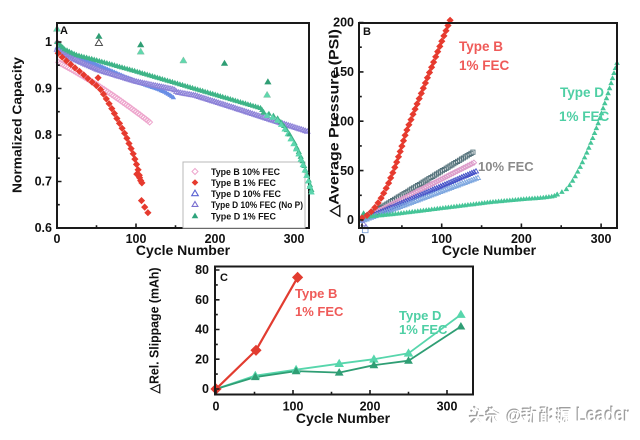 The width and height of the screenshot is (640, 440). What do you see at coordinates (224, 278) in the screenshot?
I see `svg-text: C` at bounding box center [224, 278].